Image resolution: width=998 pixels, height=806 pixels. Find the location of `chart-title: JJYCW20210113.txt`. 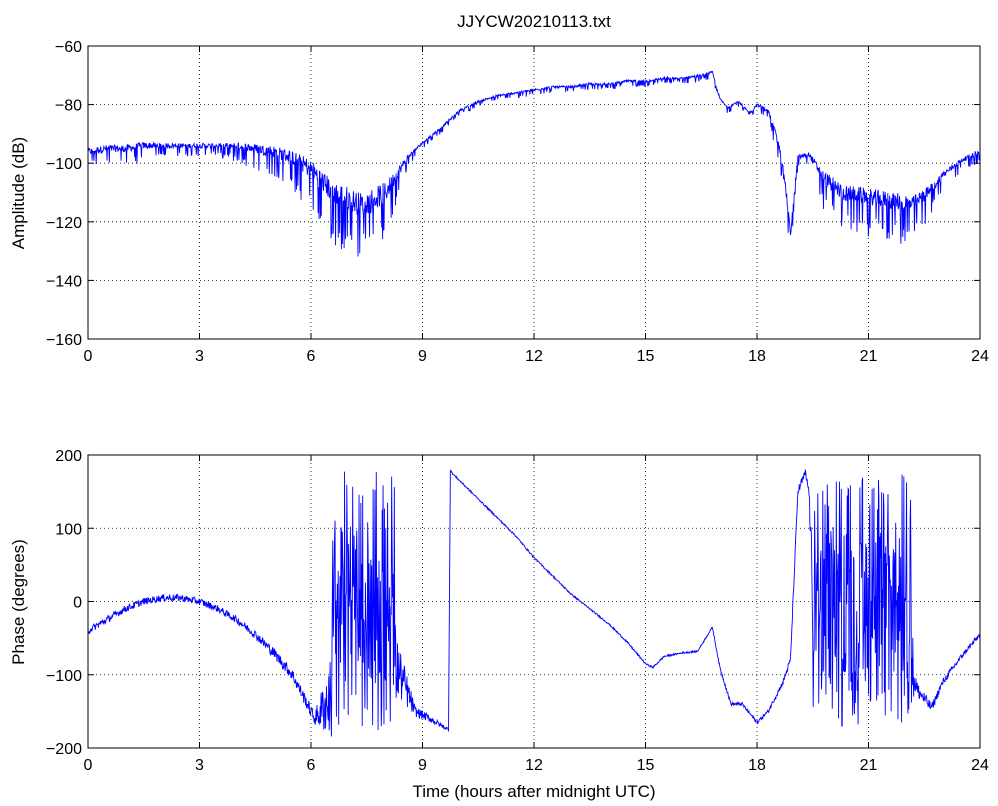

chart-title: JJYCW20210113.txt is located at coordinates (534, 21).